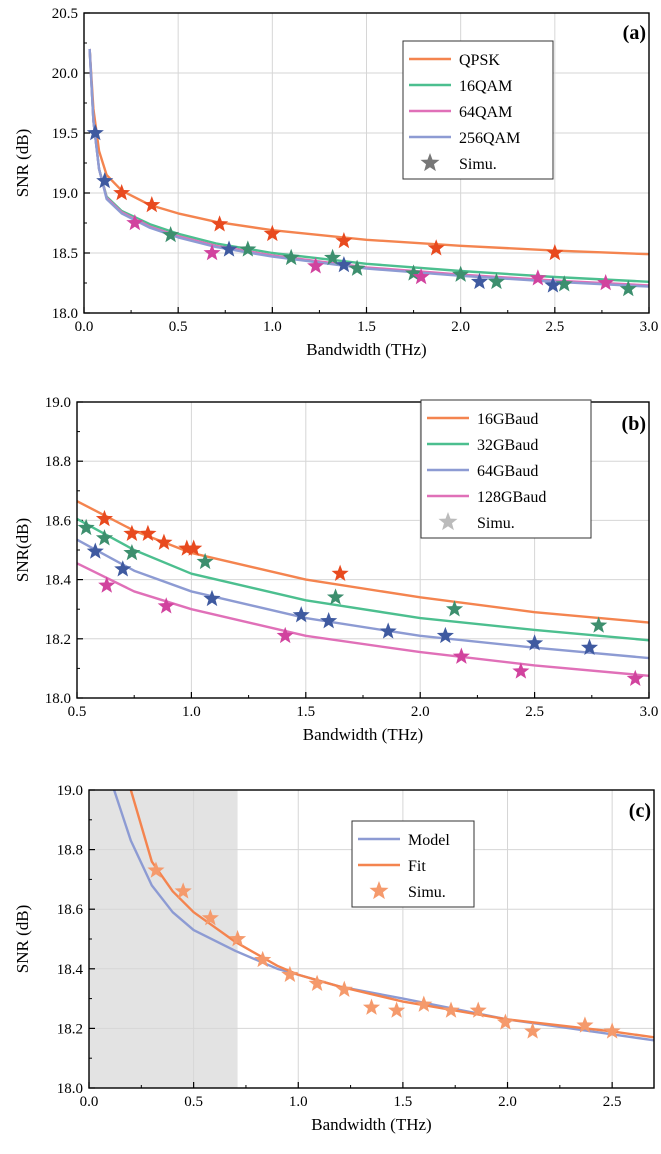 Image resolution: width=661 pixels, height=1154 pixels. What do you see at coordinates (478, 110) in the screenshot?
I see `legend: QPSK 16QAM 64QAM 256QAM Simu.` at bounding box center [478, 110].